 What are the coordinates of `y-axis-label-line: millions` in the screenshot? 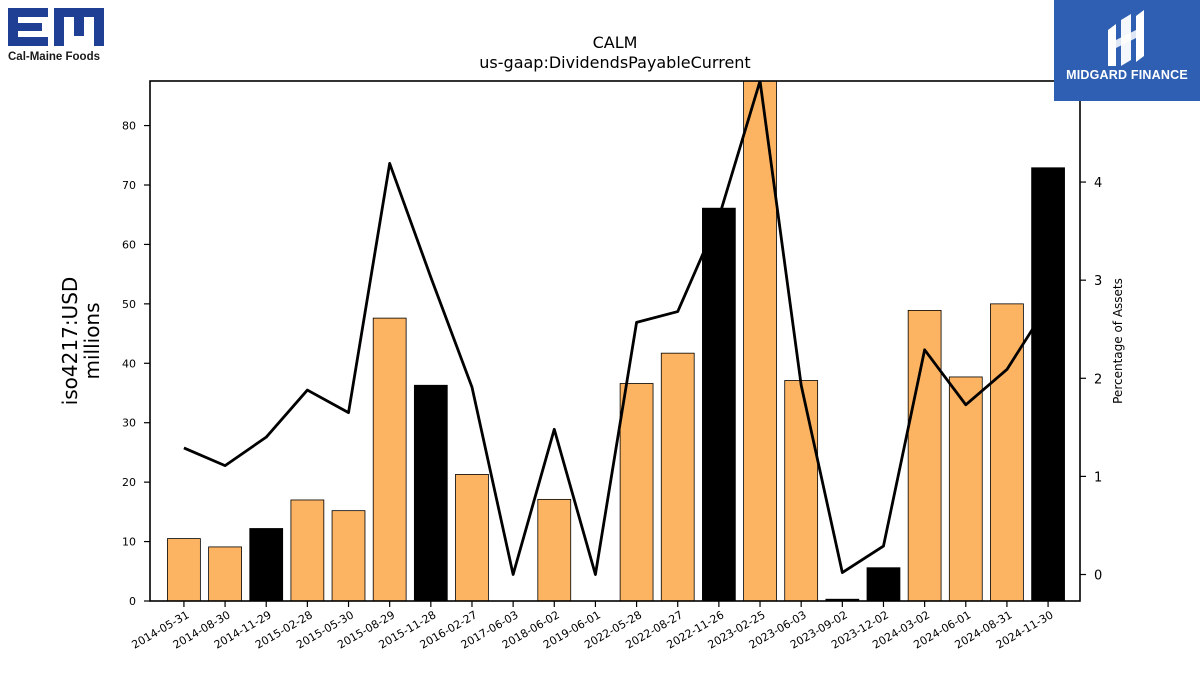 It's located at (92, 340).